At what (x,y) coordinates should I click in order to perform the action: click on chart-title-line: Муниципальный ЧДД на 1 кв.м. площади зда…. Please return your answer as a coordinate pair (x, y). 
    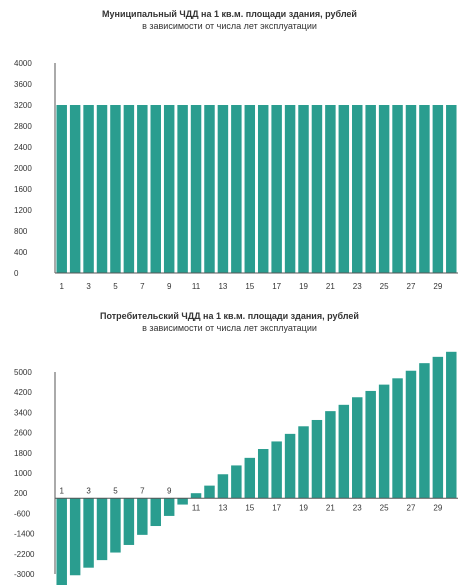
    Looking at the image, I should click on (229, 14).